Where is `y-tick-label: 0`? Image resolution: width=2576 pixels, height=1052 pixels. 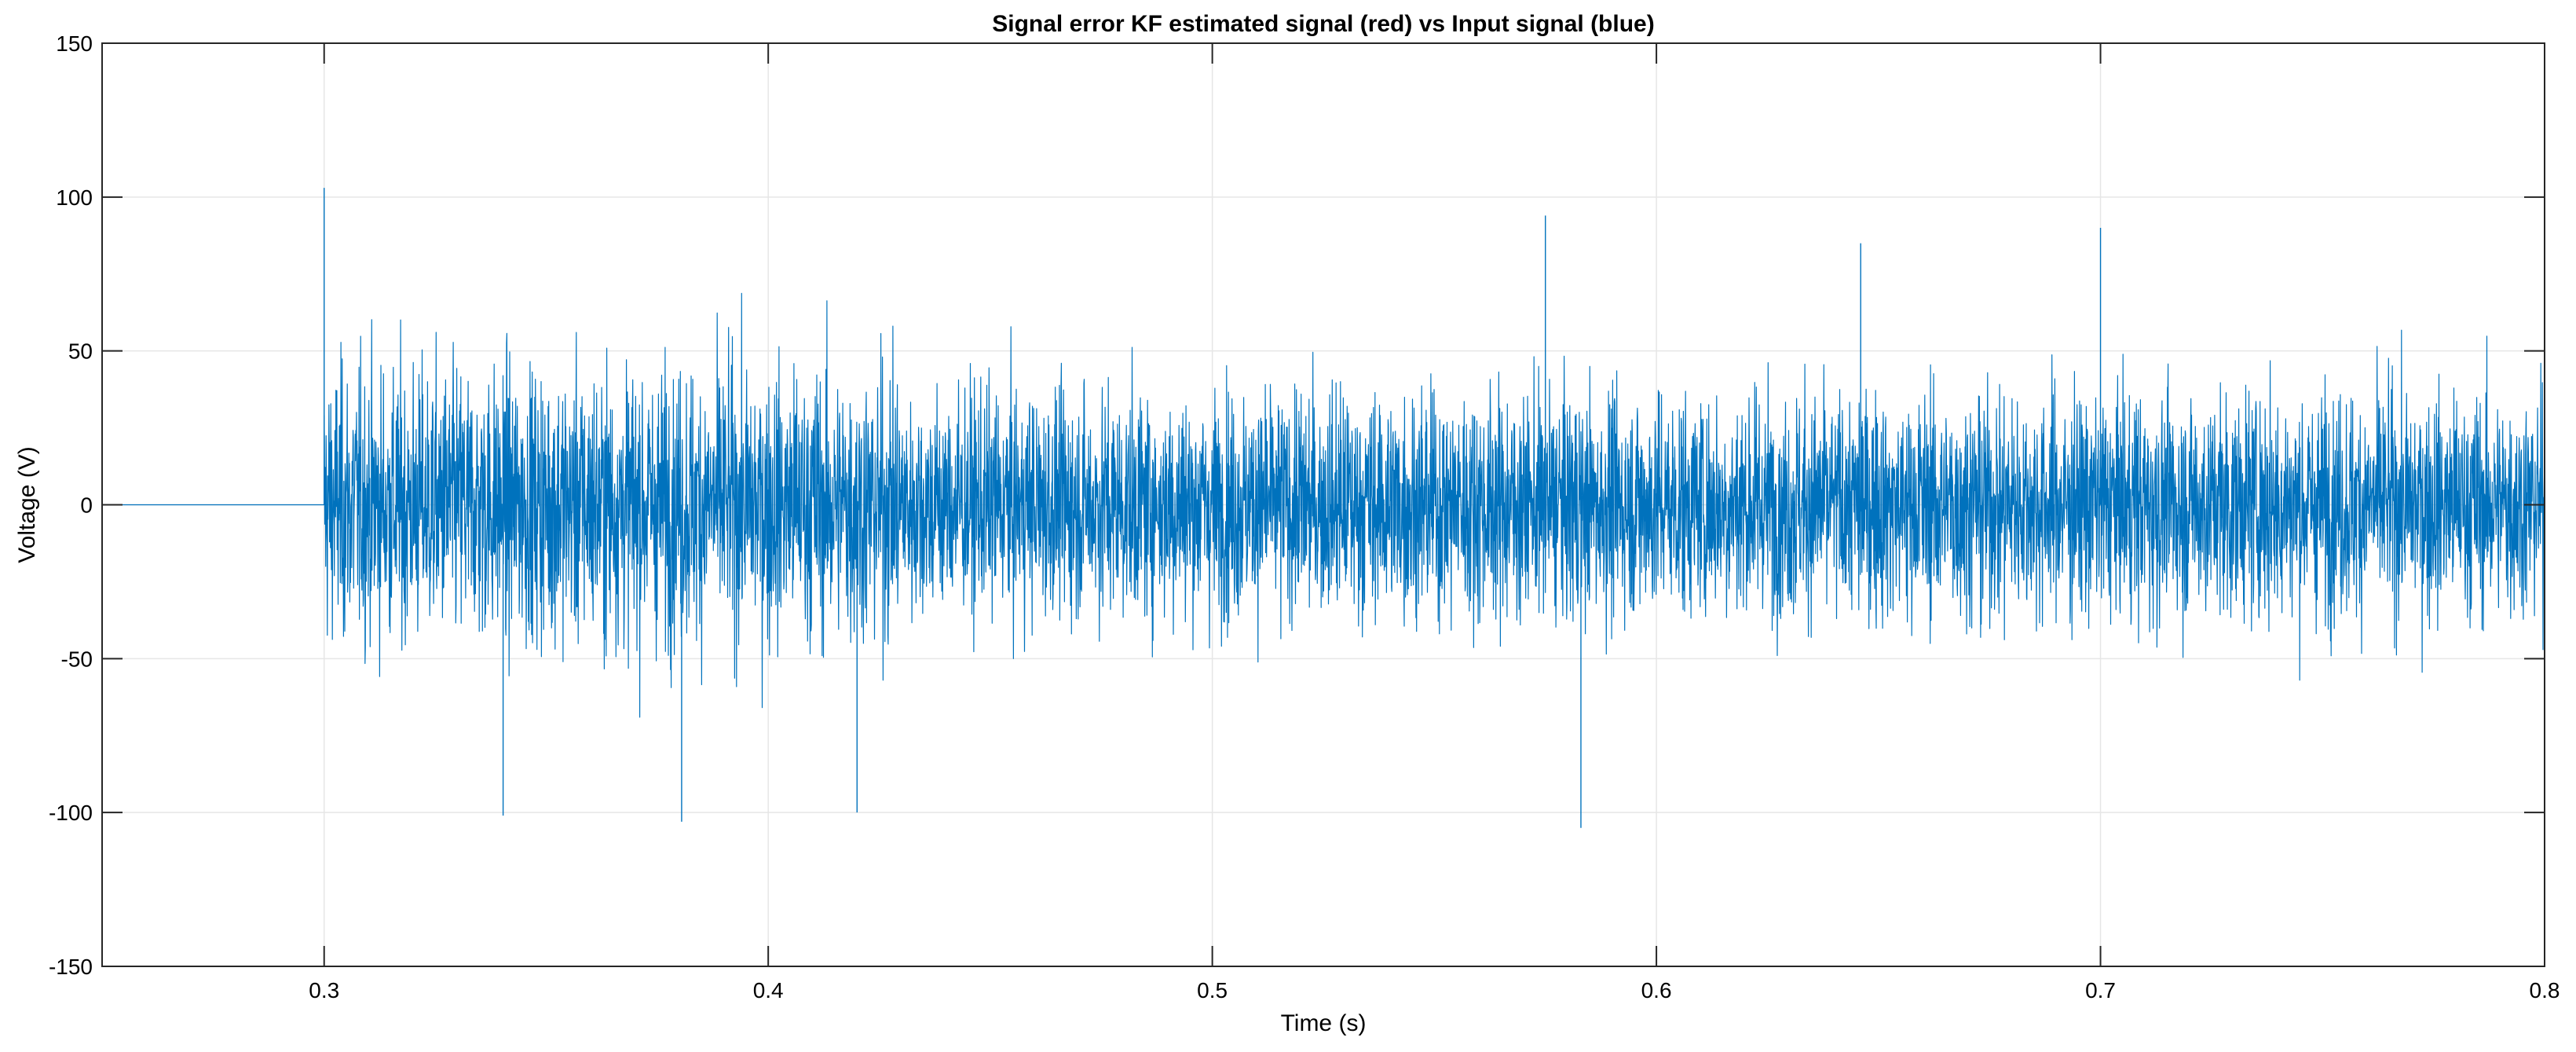
y-tick-label: 0 is located at coordinates (86, 505).